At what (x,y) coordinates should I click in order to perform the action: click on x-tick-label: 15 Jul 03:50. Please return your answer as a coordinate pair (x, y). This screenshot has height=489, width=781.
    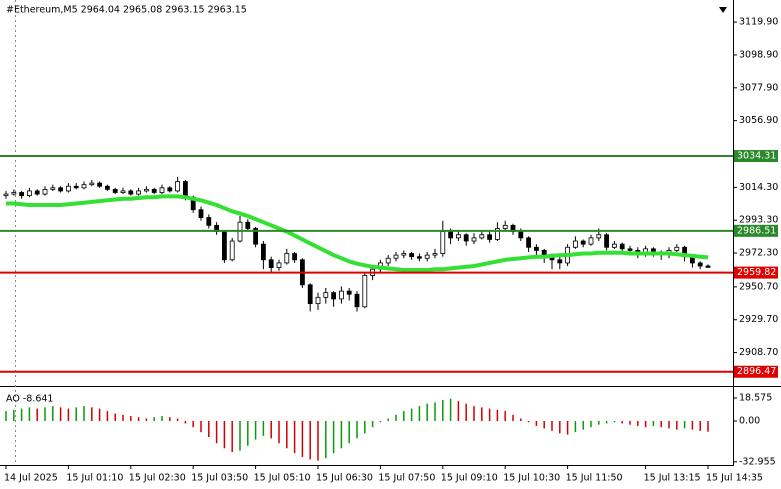
    Looking at the image, I should click on (219, 478).